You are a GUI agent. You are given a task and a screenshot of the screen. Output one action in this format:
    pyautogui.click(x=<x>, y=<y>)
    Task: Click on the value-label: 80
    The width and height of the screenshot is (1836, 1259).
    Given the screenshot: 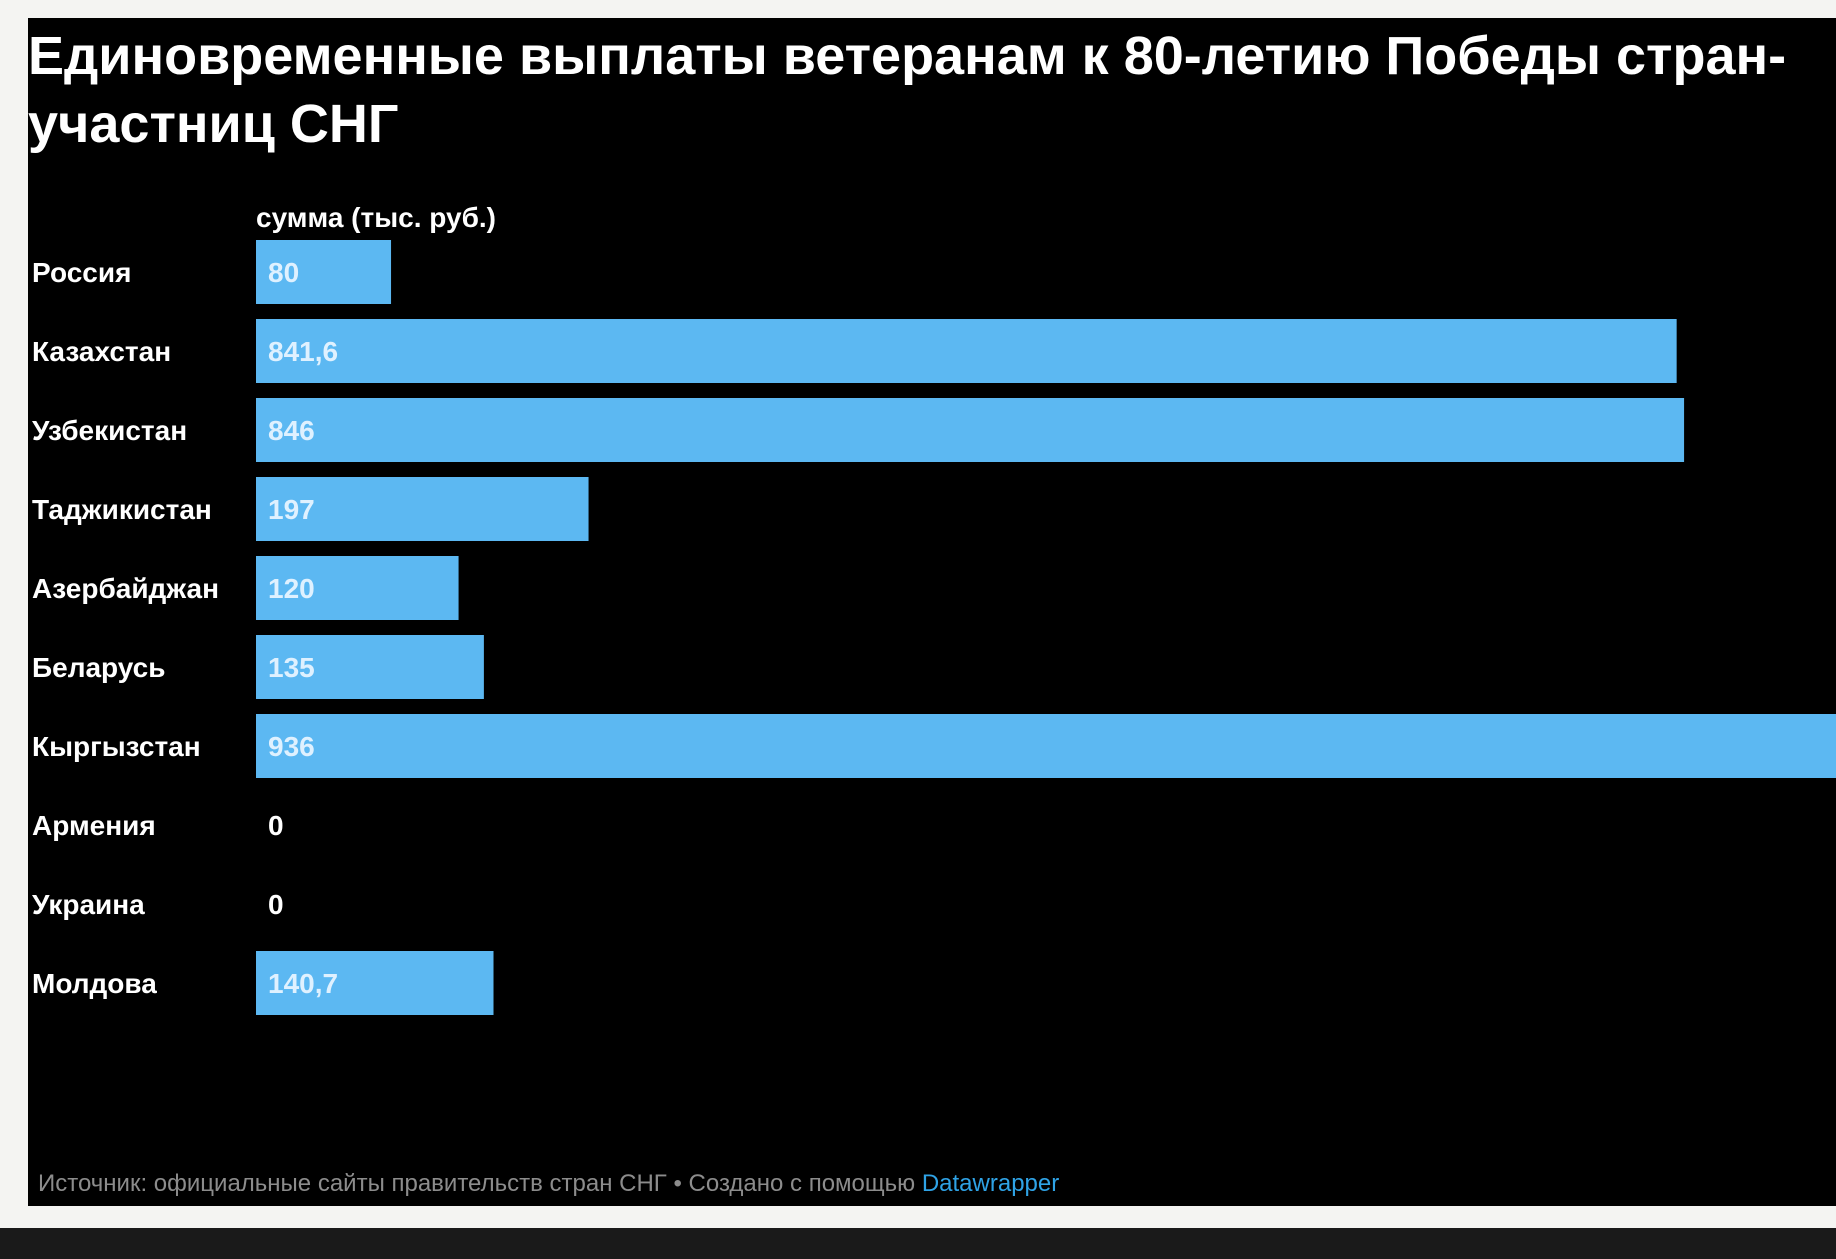 What is the action you would take?
    pyautogui.click(x=283, y=272)
    